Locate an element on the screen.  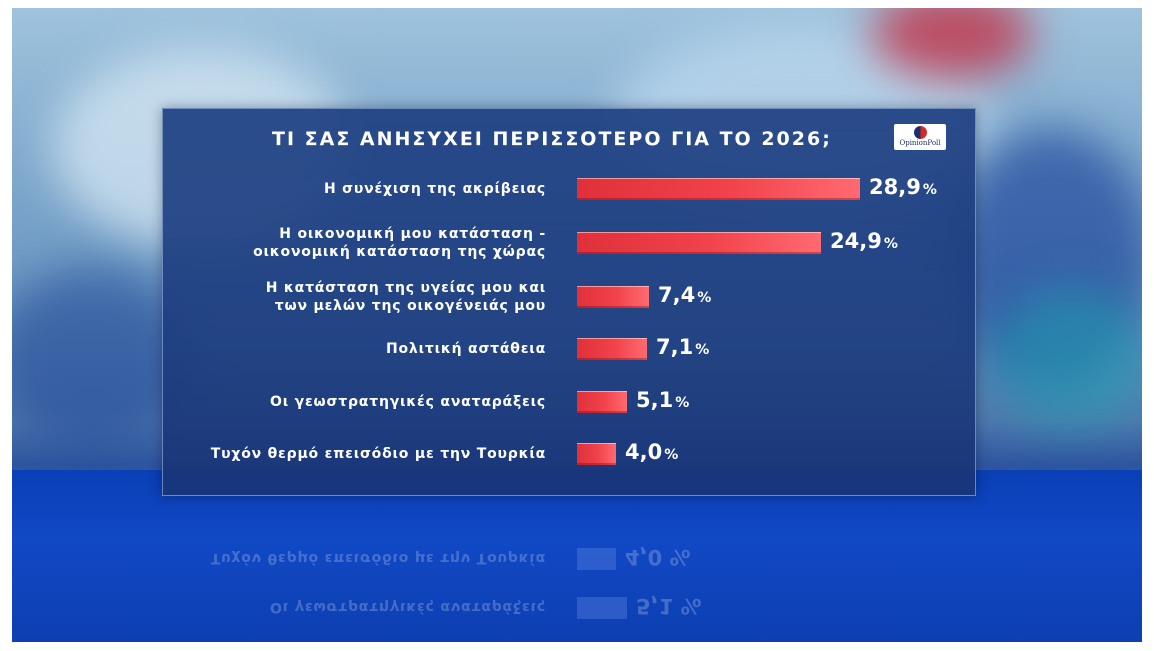
value-number: 4,0 is located at coordinates (644, 452).